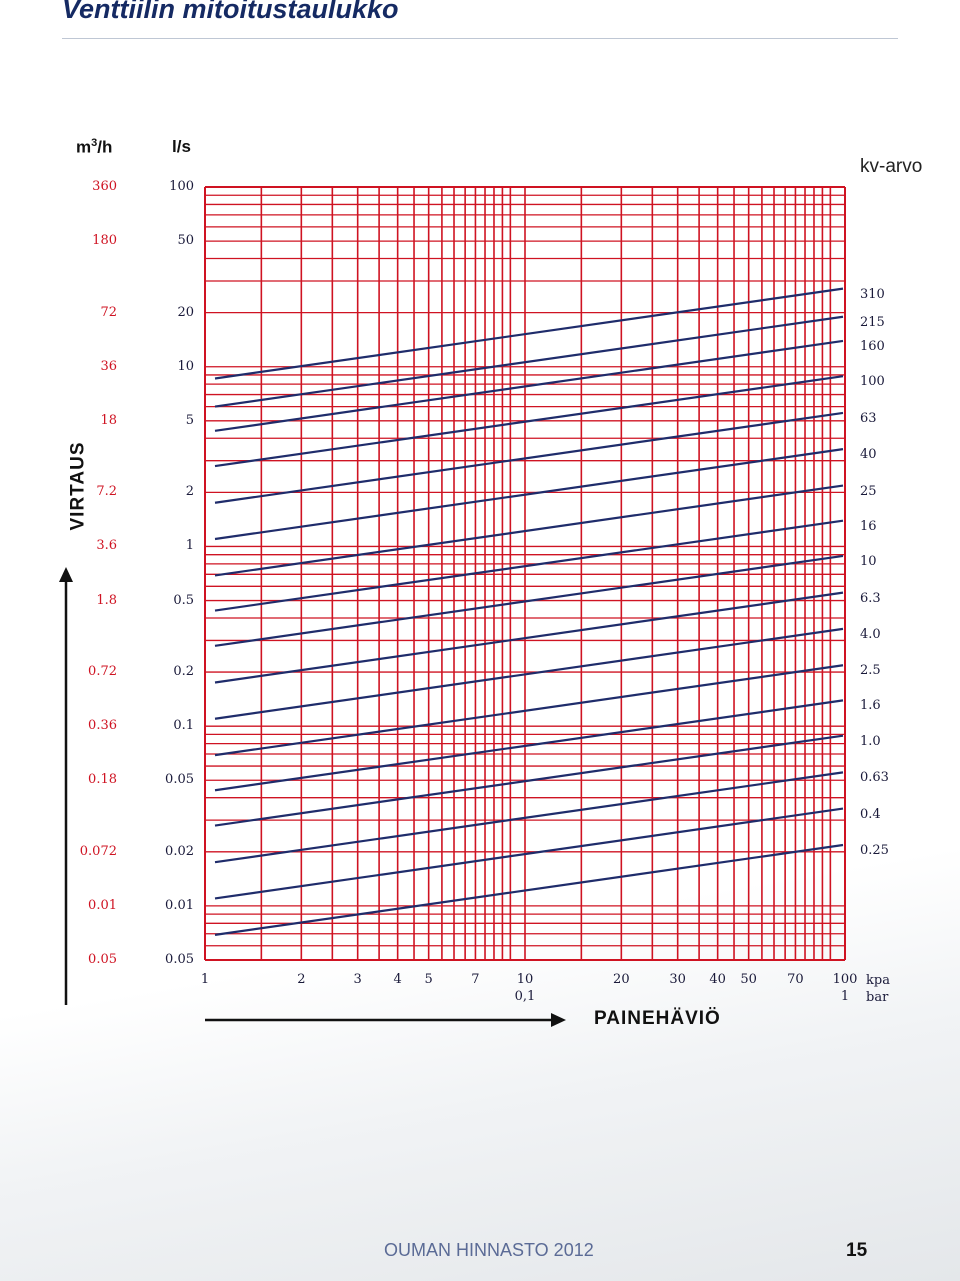  I want to click on x-tick-kpa-10: 10, so click(525, 979).